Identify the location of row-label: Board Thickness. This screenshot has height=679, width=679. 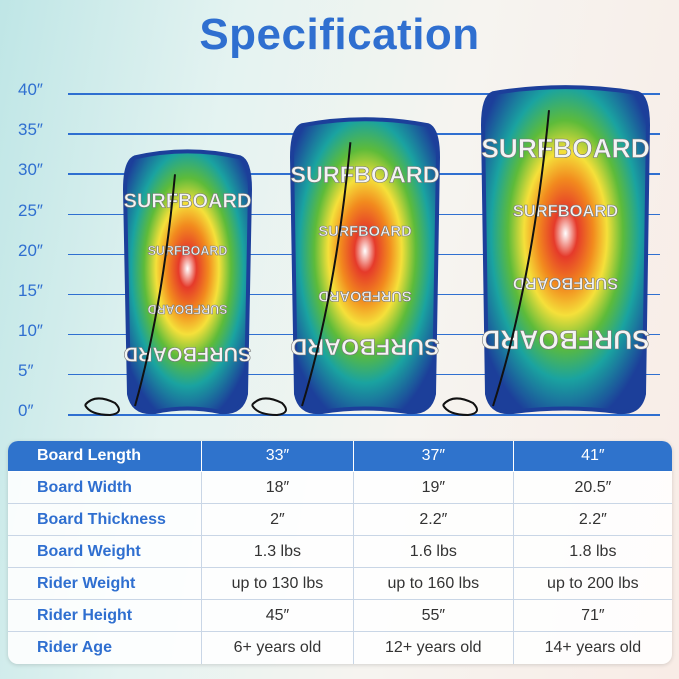
(105, 520).